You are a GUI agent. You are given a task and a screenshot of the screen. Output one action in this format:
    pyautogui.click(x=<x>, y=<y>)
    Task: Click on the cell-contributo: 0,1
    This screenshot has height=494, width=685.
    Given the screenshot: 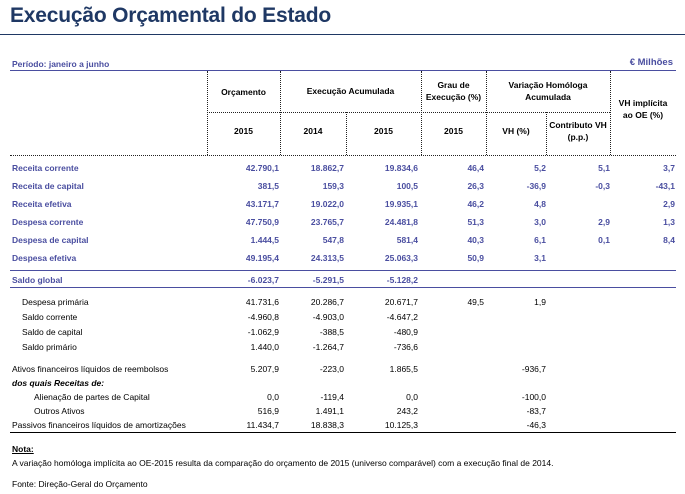 What is the action you would take?
    pyautogui.click(x=604, y=240)
    